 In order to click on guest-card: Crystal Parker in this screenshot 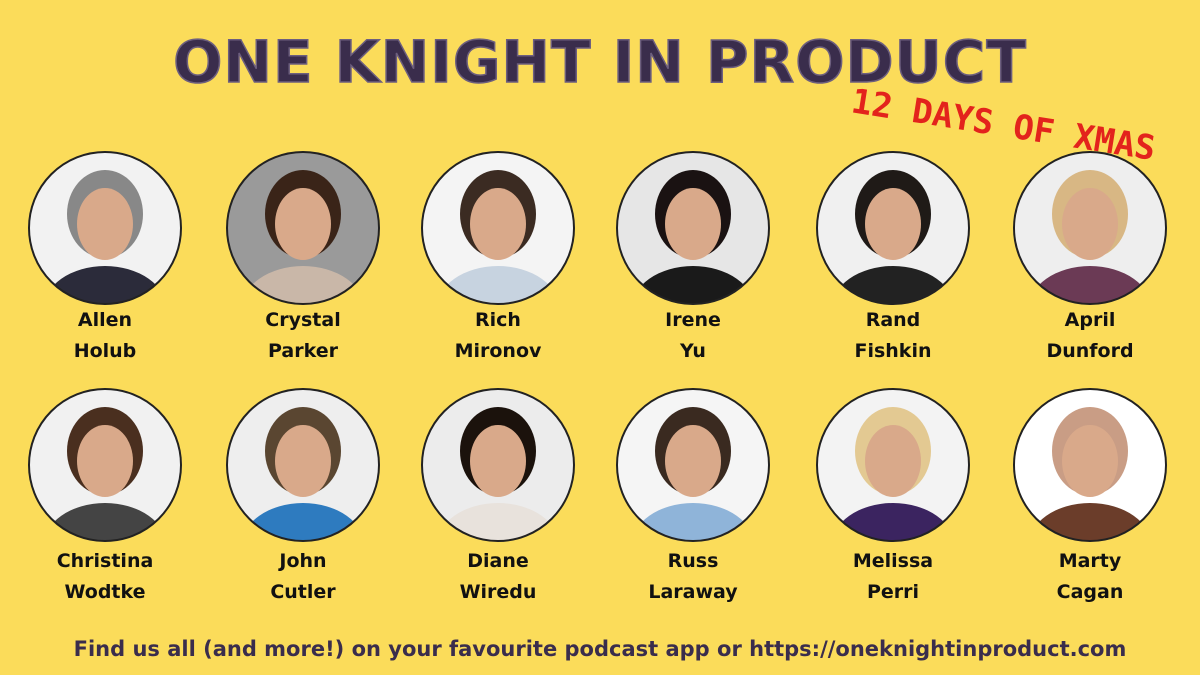, I will do `click(303, 256)`.